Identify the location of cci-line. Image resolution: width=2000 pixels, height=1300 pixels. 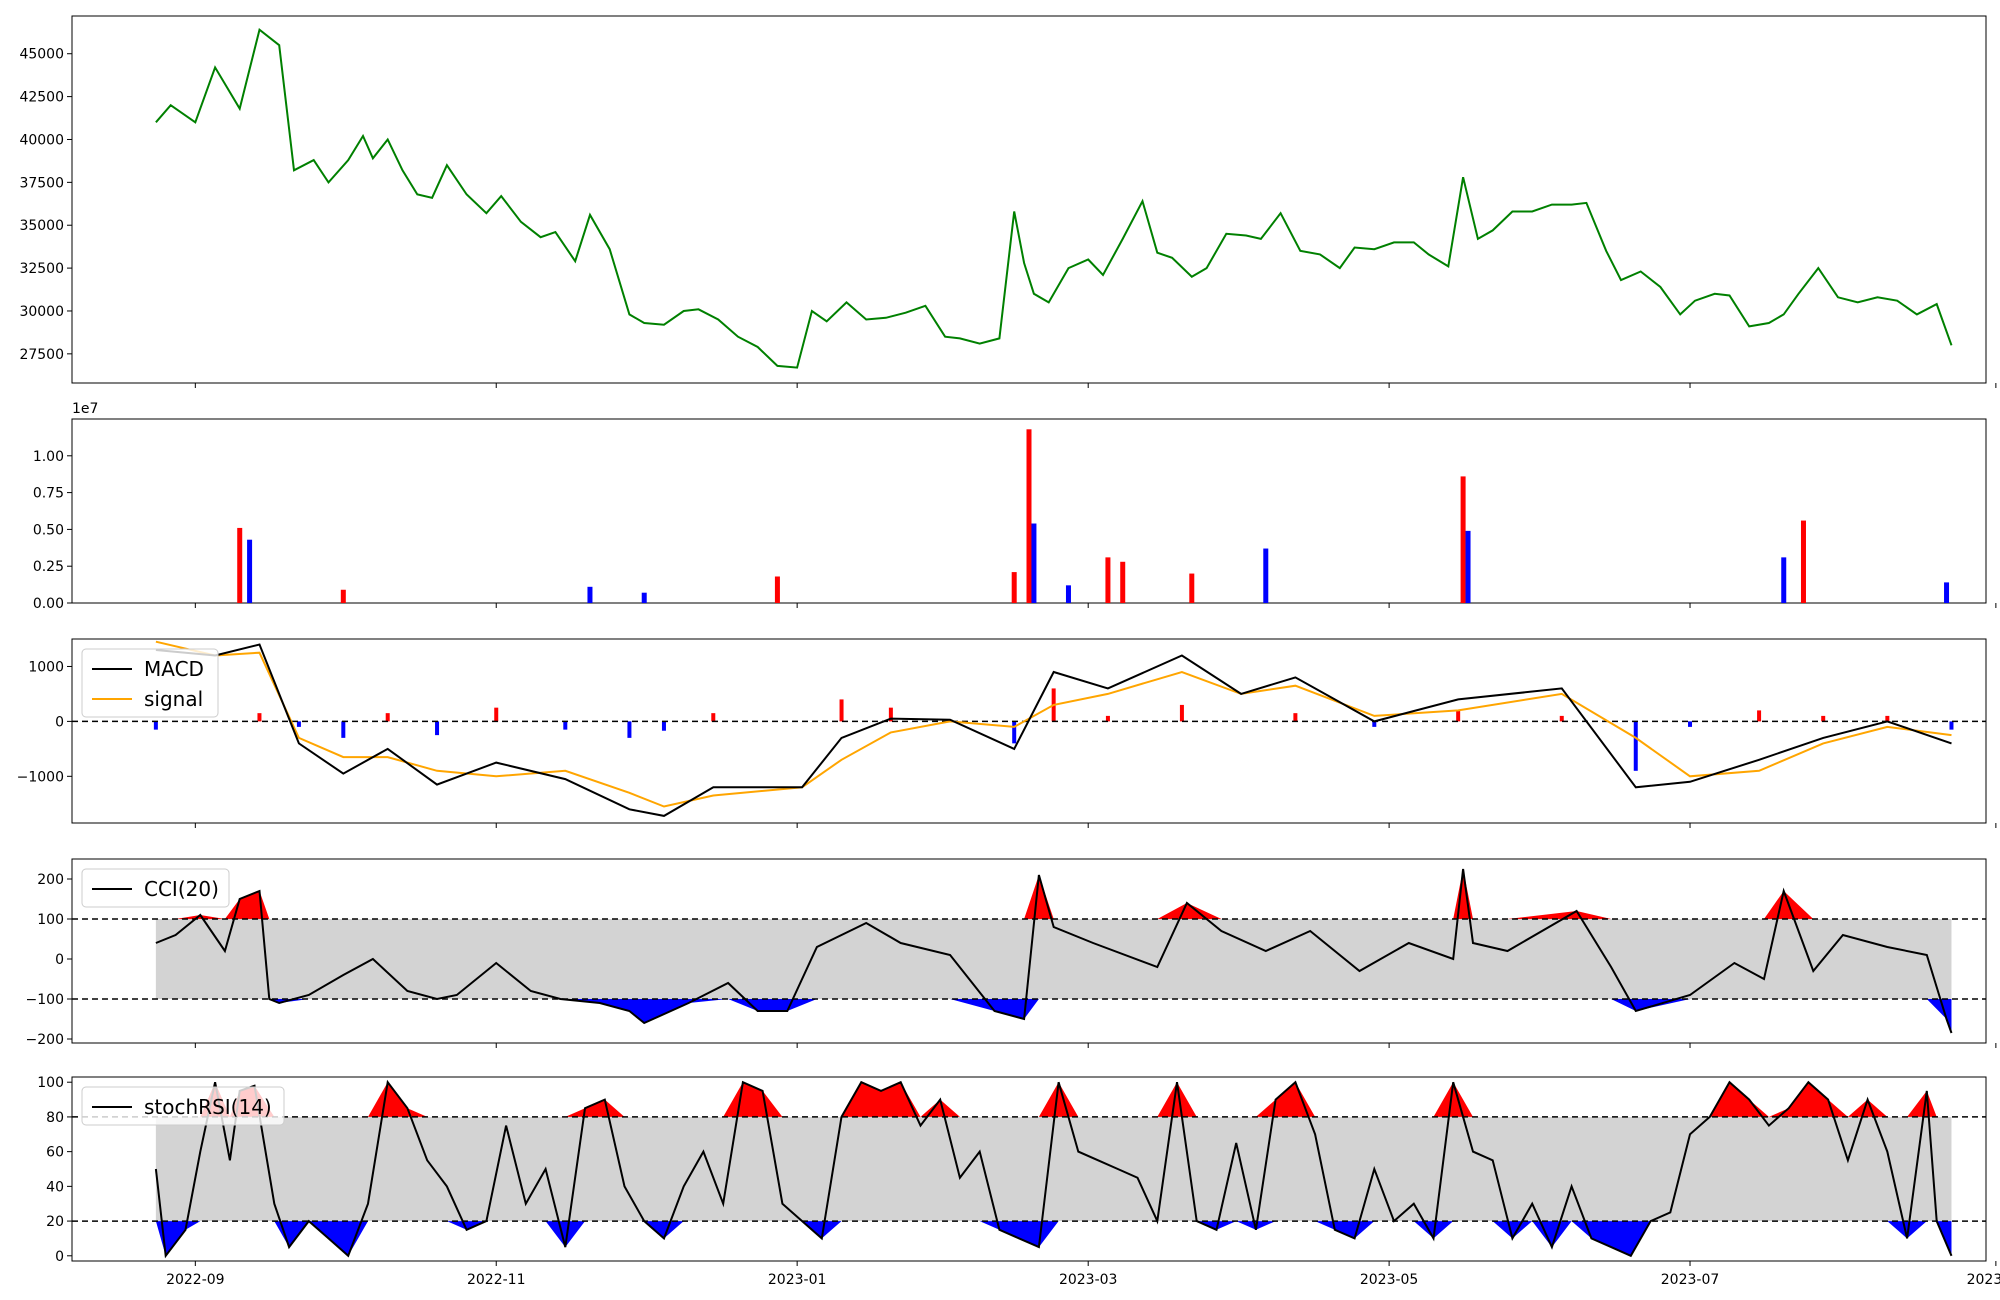
(1054, 951).